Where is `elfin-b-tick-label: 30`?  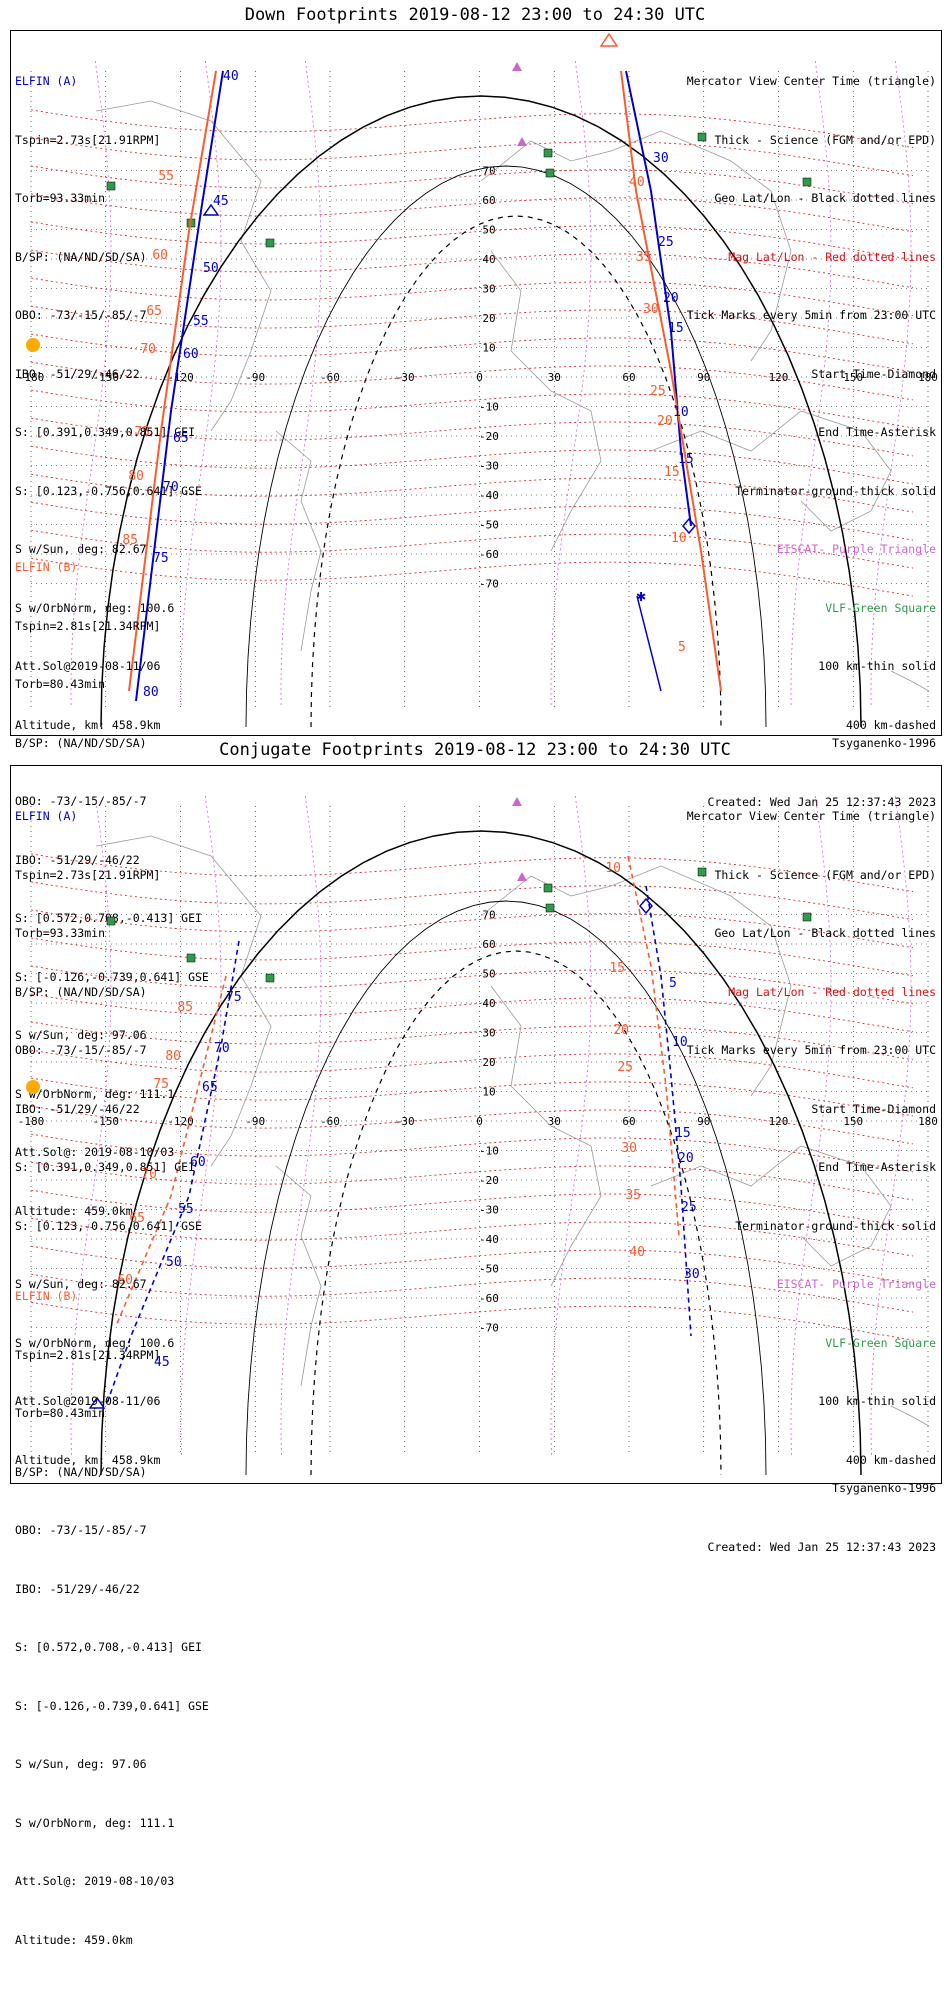
elfin-b-tick-label: 30 is located at coordinates (629, 1148).